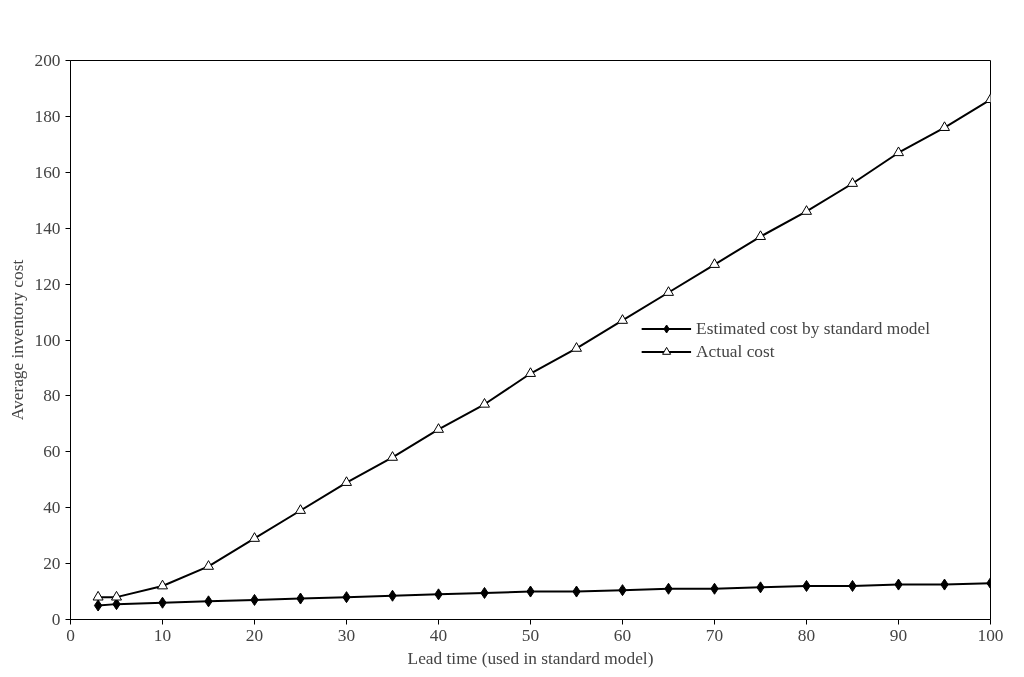  What do you see at coordinates (530, 658) in the screenshot?
I see `x-axis-title: Lead time (used in standard model)` at bounding box center [530, 658].